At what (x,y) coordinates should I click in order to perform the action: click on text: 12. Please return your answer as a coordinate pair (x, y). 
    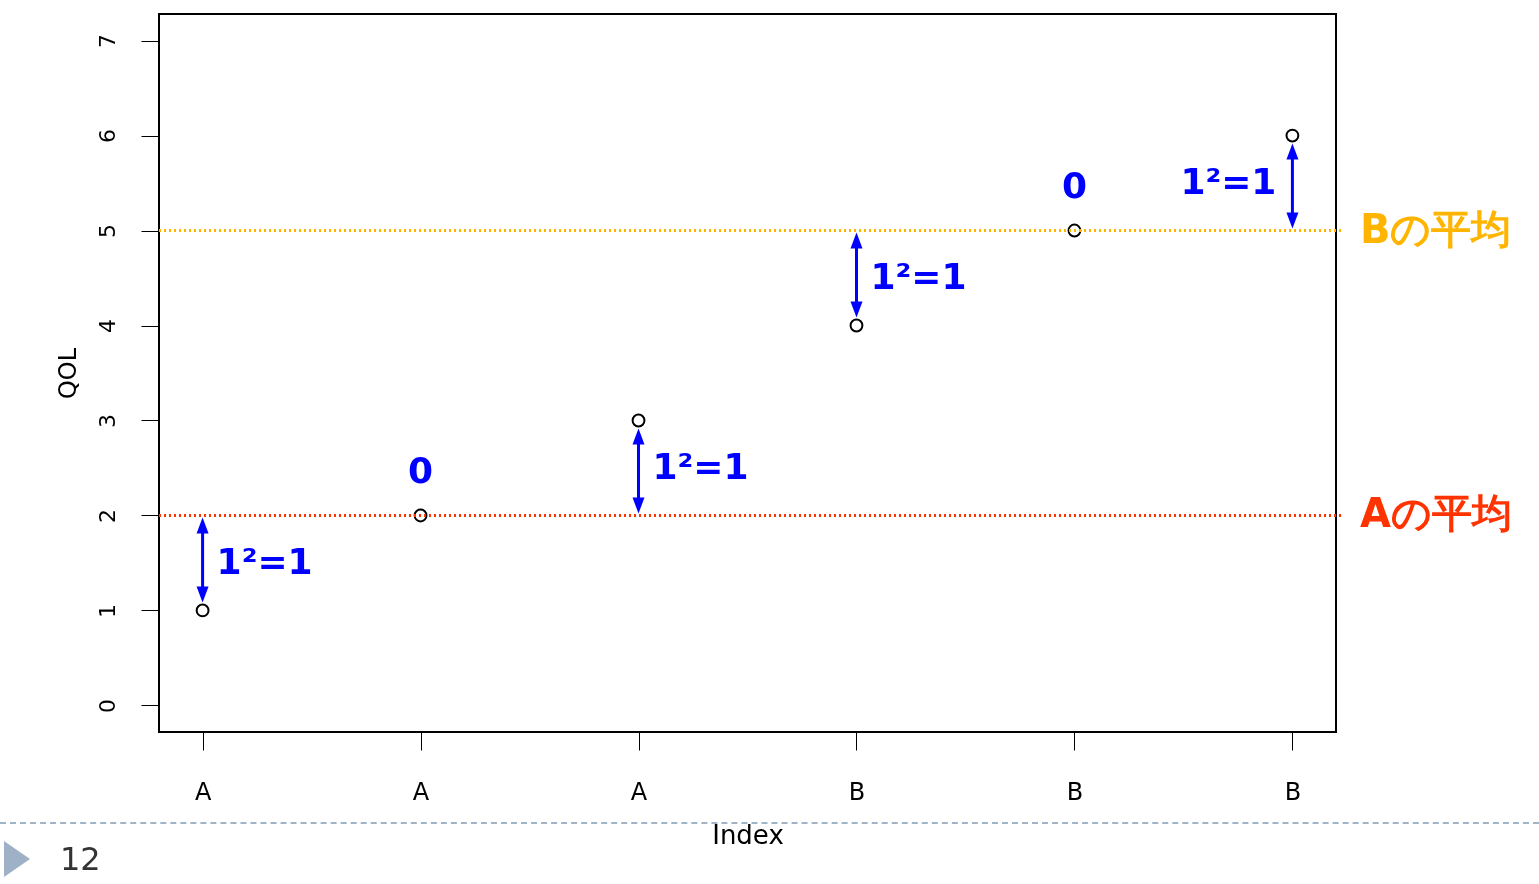
    Looking at the image, I should click on (80, 859).